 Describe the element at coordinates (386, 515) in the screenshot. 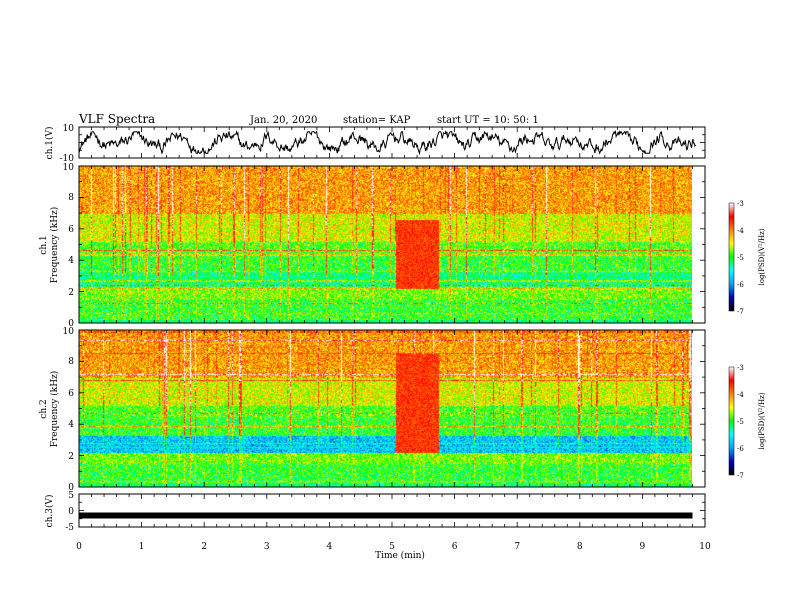

I see `ch3-waveform-line` at that location.